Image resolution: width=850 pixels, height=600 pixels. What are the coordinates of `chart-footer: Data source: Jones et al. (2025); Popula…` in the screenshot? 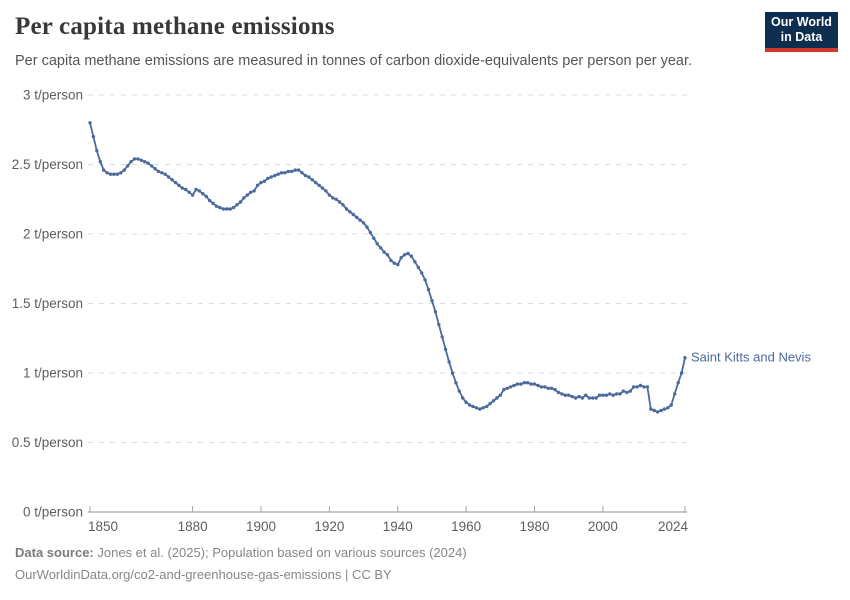 It's located at (241, 564).